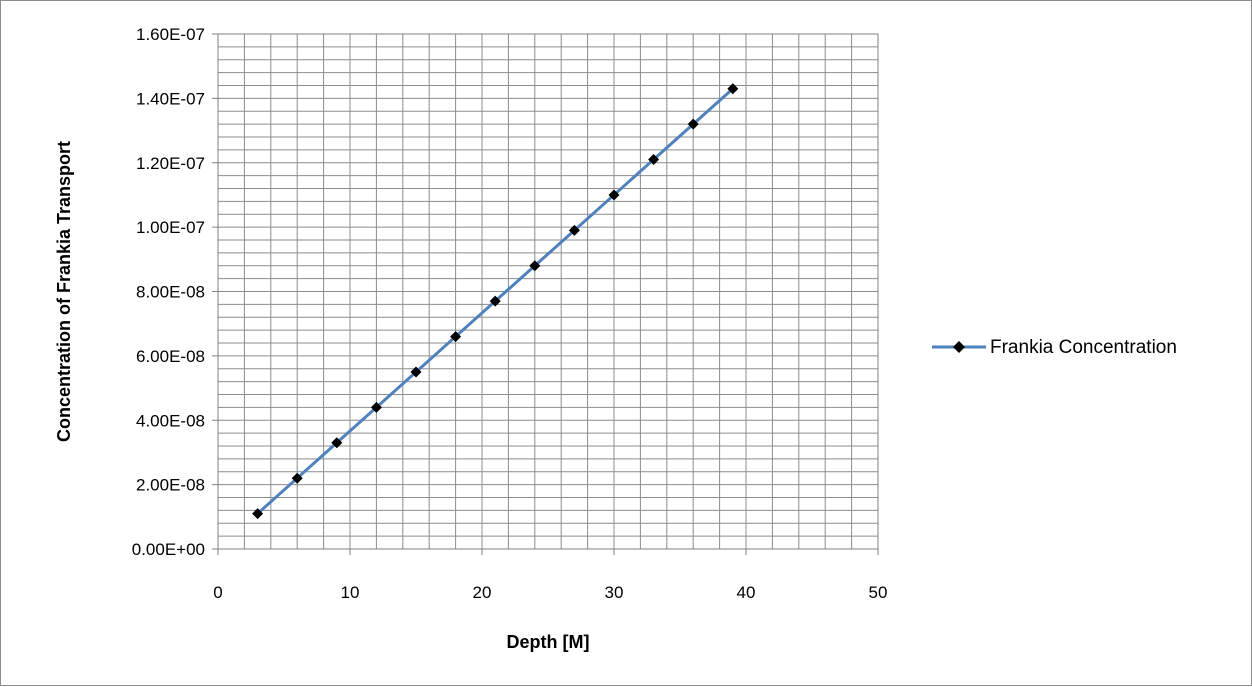 Image resolution: width=1252 pixels, height=687 pixels. I want to click on x-axis-tick-labels: 0 10 20 30 40 50, so click(550, 592).